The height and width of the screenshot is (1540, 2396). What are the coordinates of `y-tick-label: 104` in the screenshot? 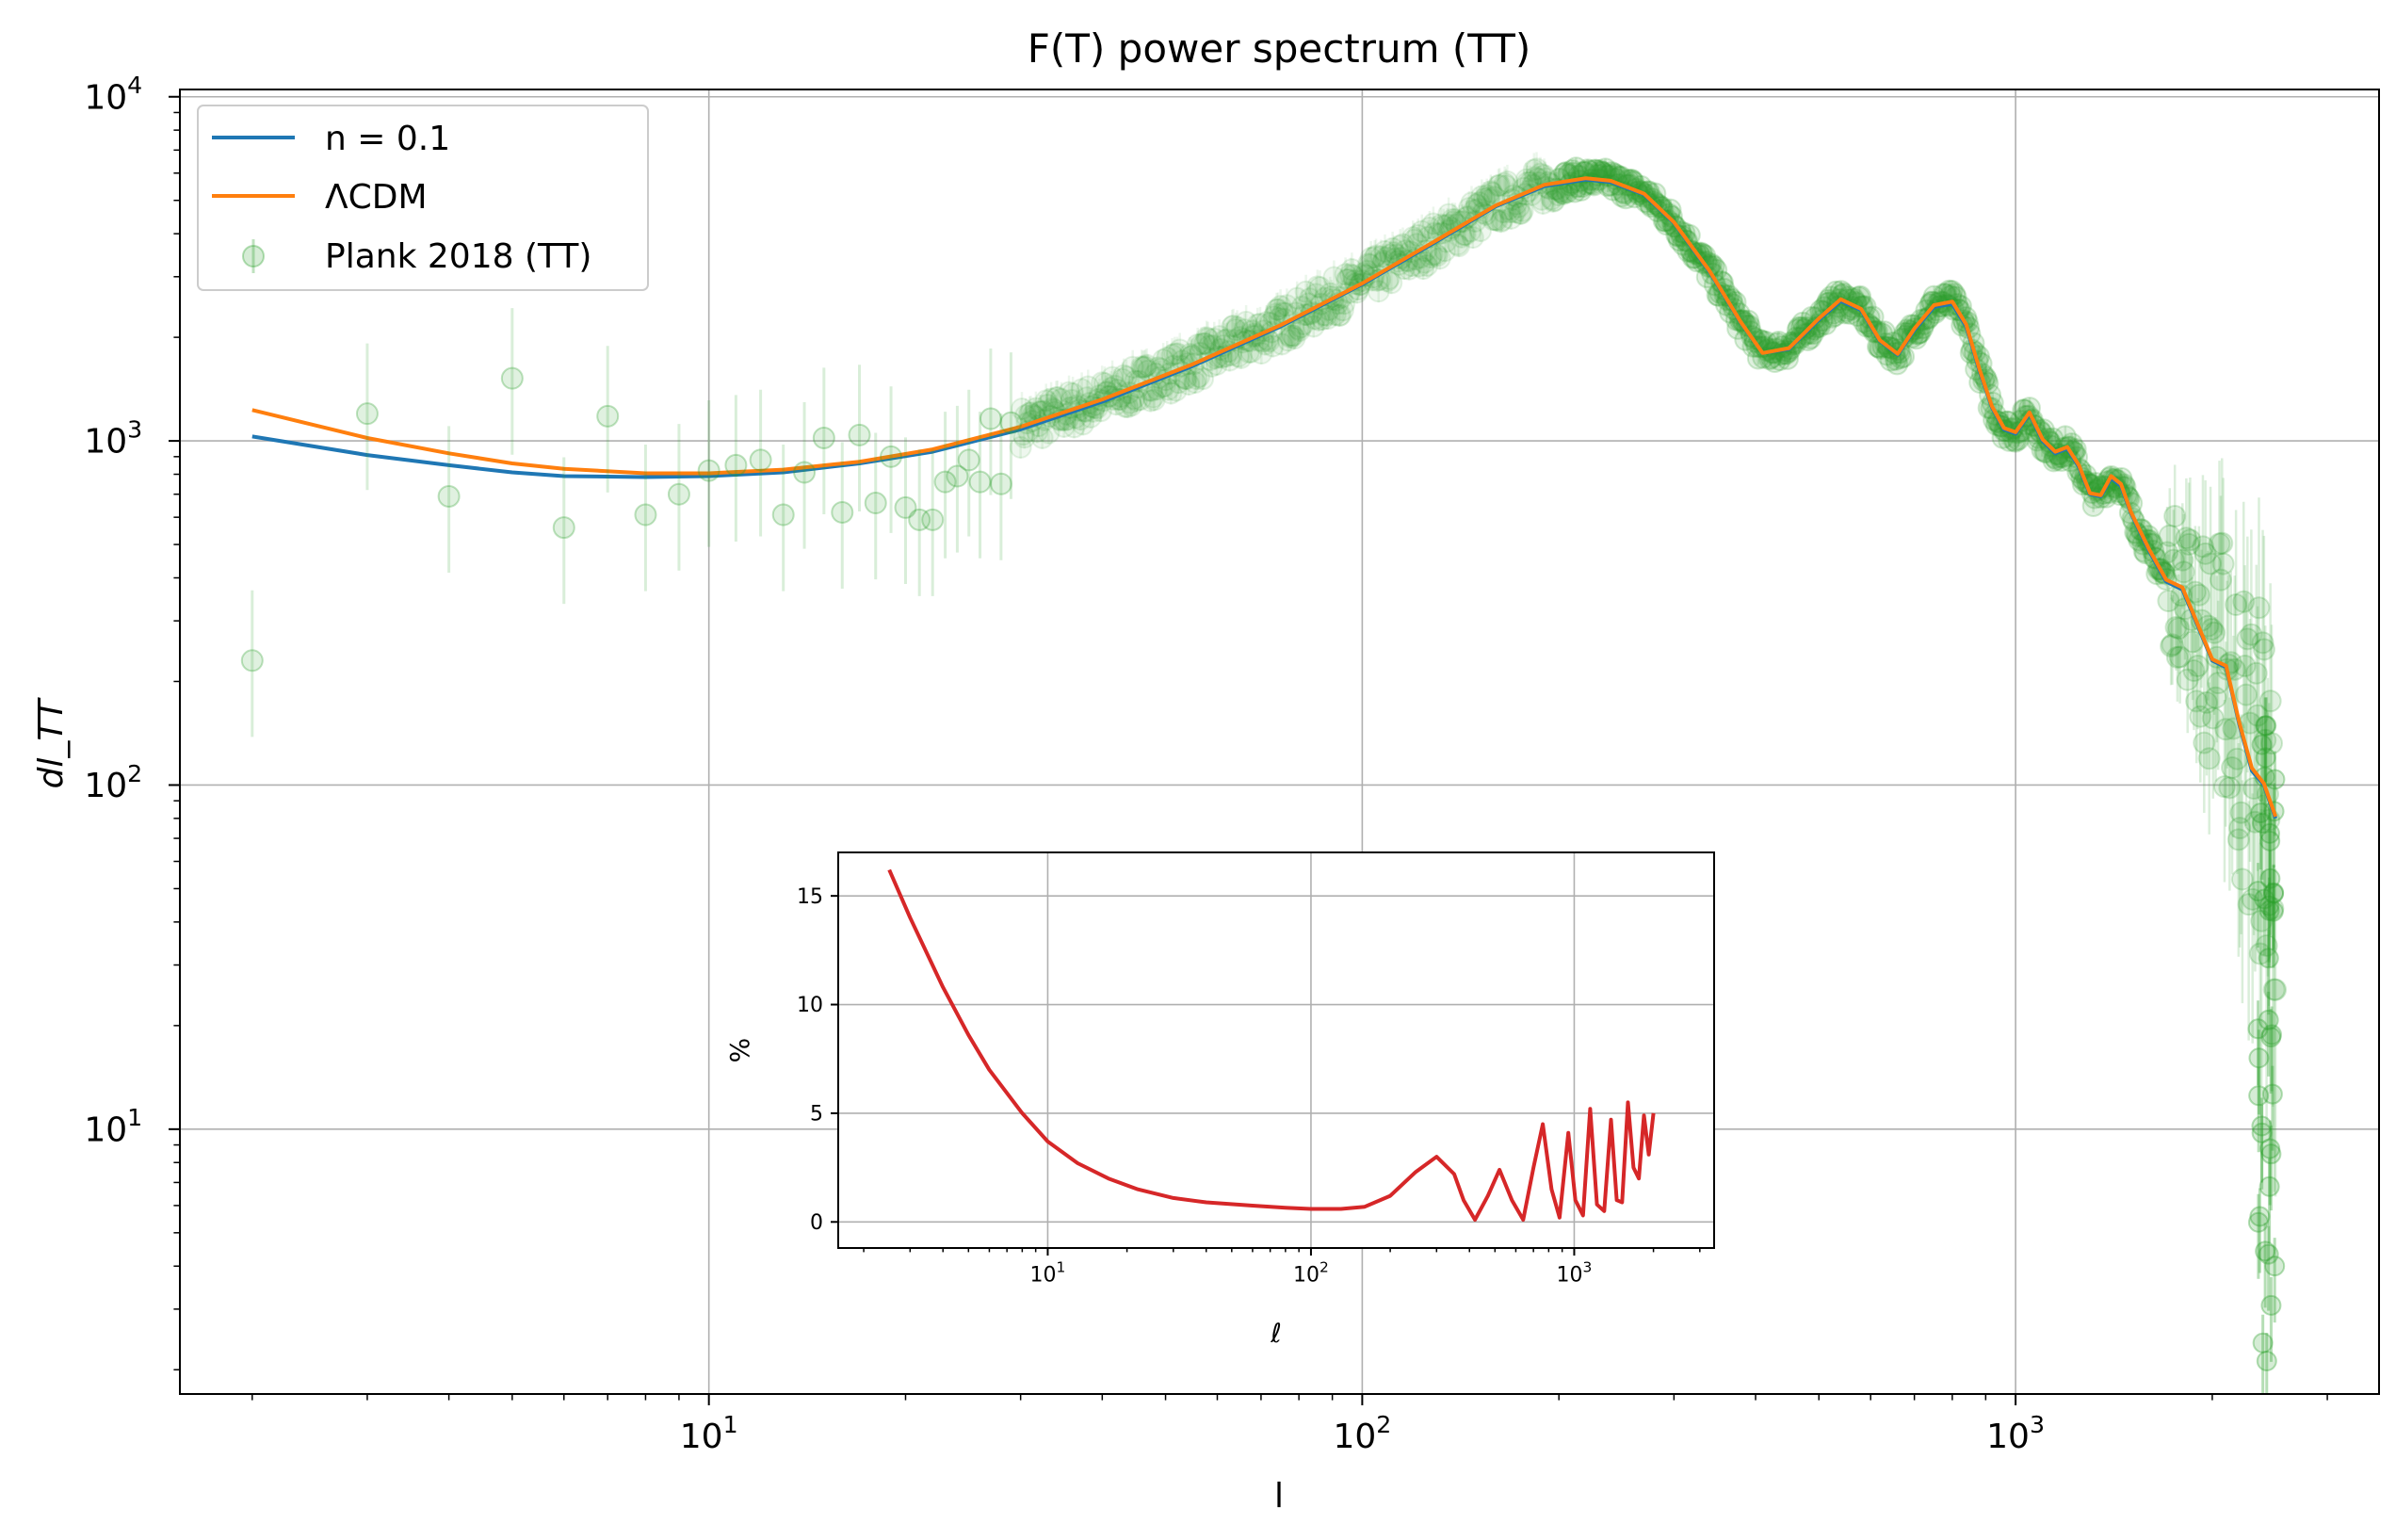 It's located at (113, 95).